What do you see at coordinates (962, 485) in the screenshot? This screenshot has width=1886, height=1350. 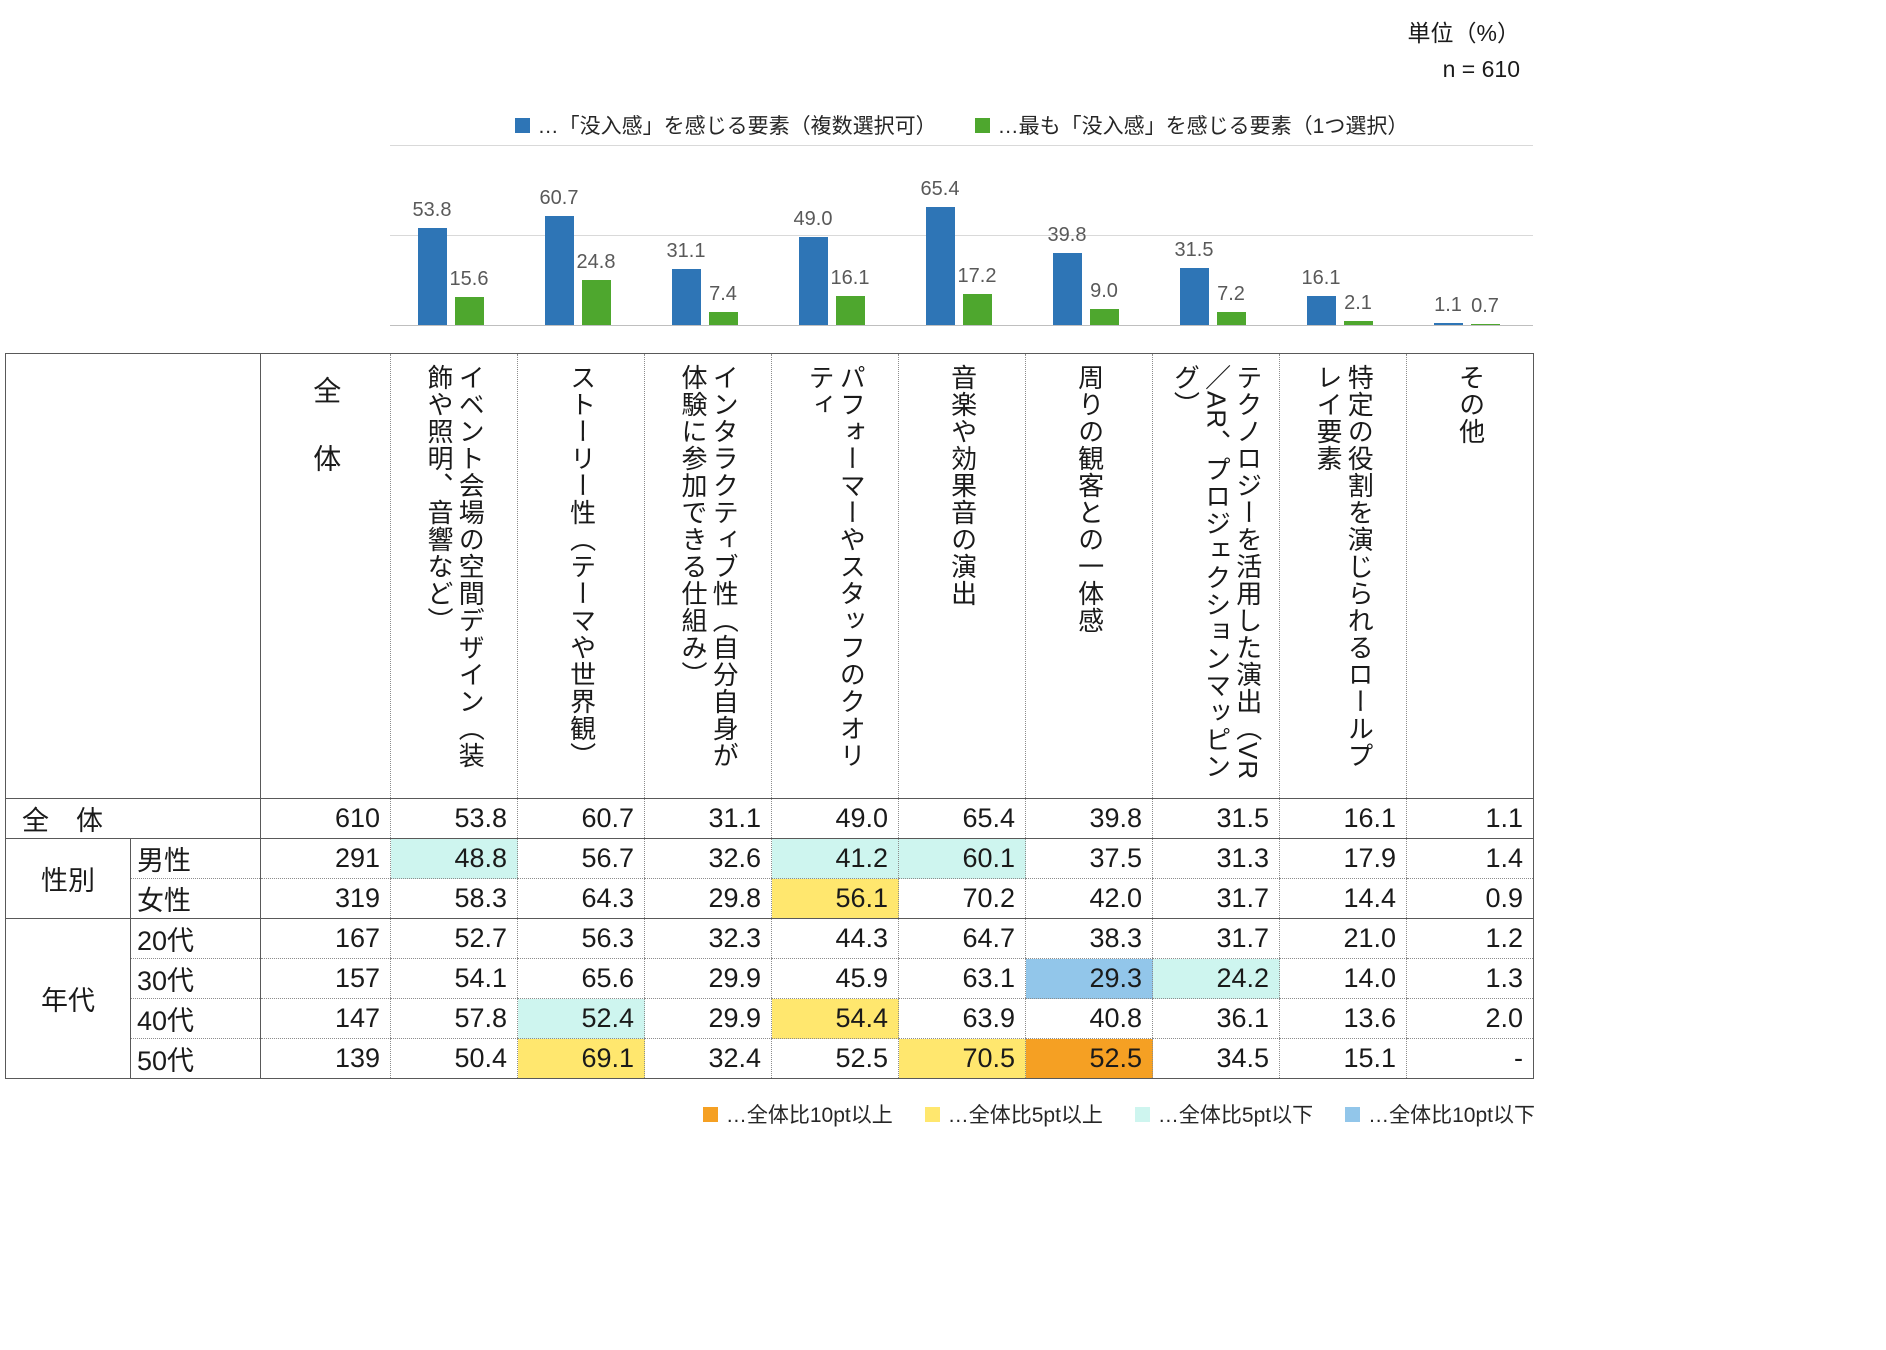 I see `column-header-text: 音楽や効果音の演出` at bounding box center [962, 485].